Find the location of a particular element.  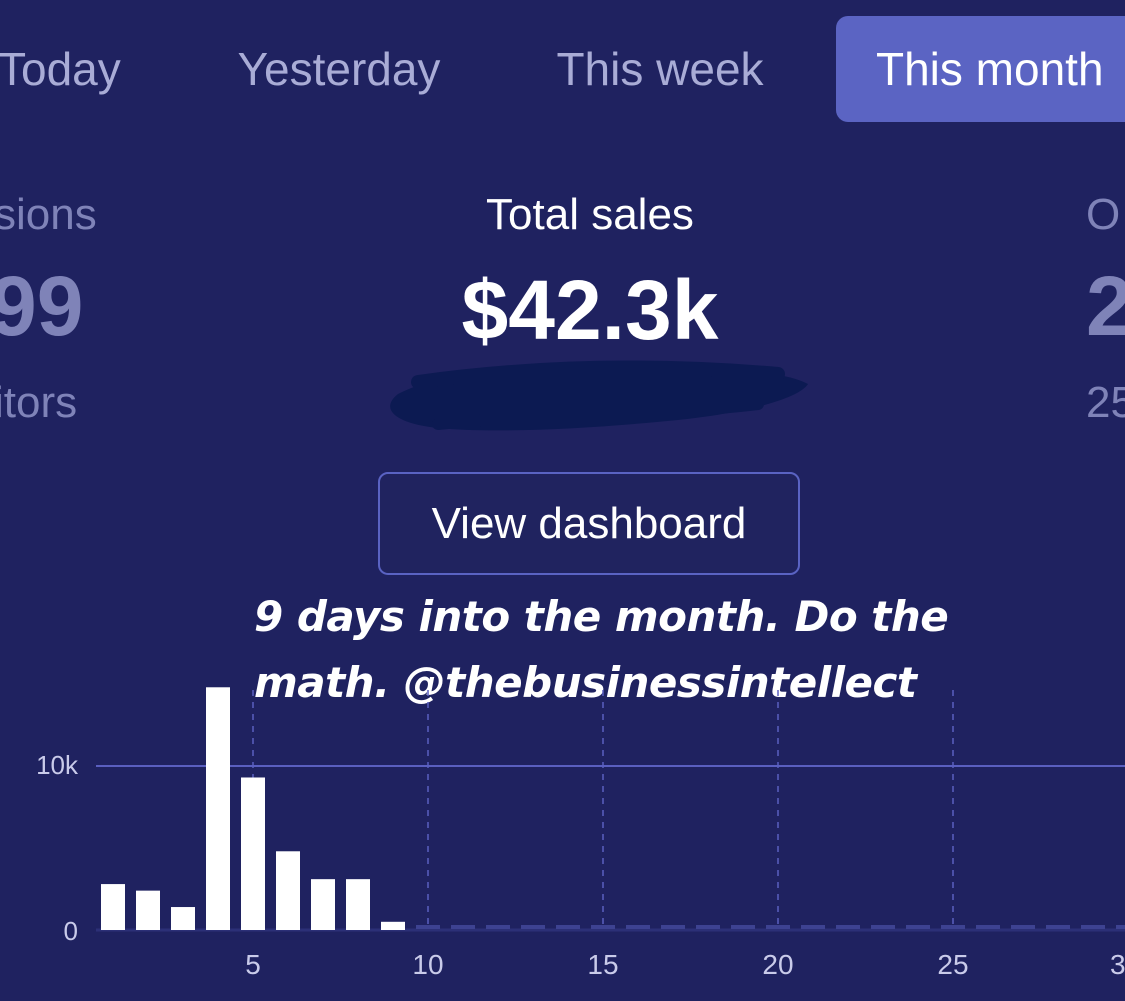

x-tick-label: 15 is located at coordinates (602, 964).